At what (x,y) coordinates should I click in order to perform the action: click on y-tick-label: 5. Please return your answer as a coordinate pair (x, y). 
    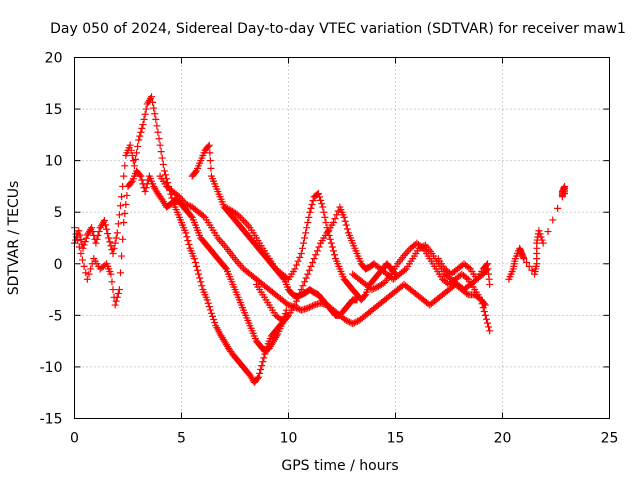
    Looking at the image, I should click on (58, 213).